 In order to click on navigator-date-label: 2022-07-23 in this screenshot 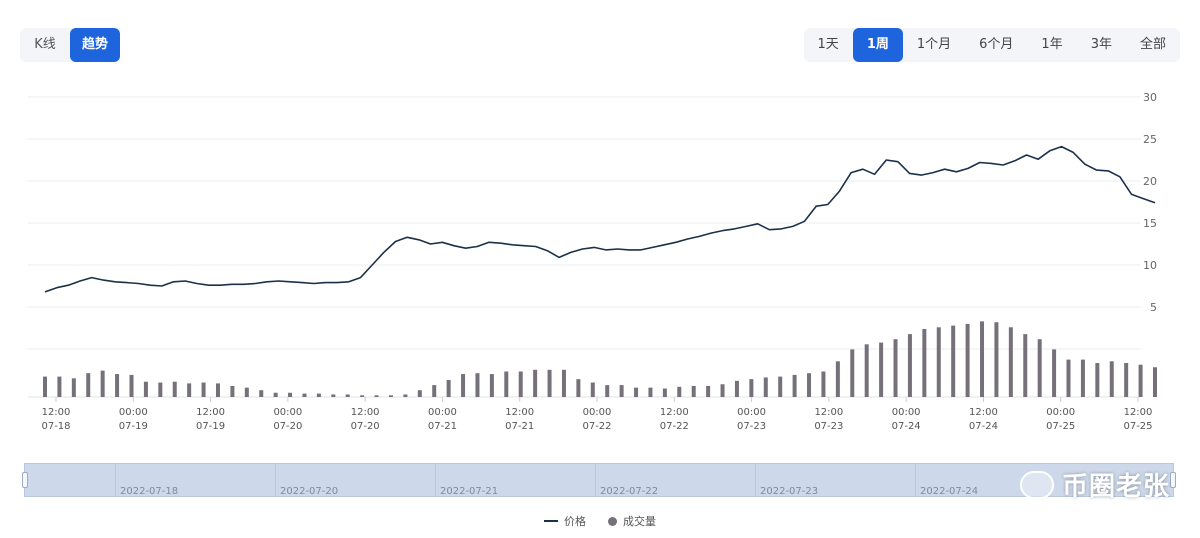, I will do `click(789, 491)`.